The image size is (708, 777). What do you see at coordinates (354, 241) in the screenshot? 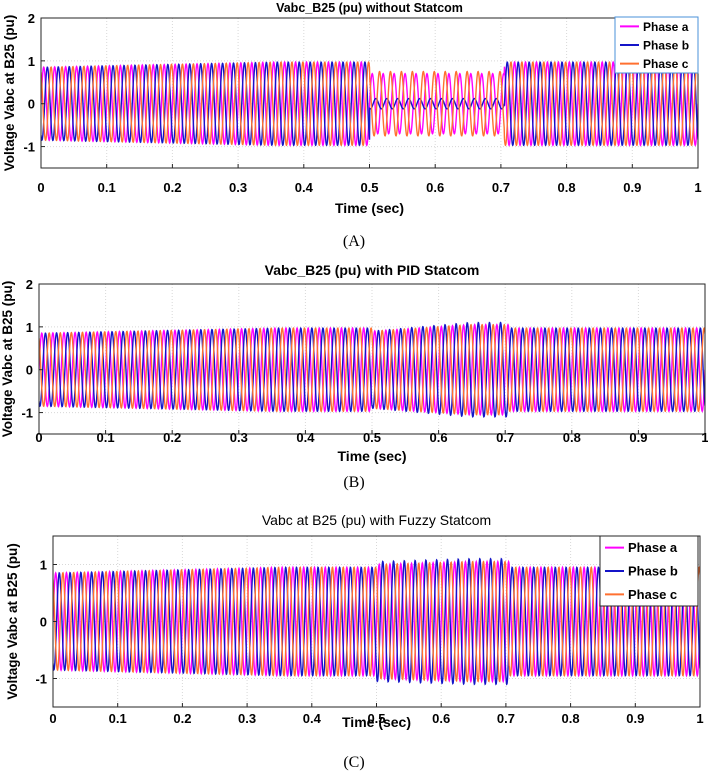
I see `caption-a: (A)` at bounding box center [354, 241].